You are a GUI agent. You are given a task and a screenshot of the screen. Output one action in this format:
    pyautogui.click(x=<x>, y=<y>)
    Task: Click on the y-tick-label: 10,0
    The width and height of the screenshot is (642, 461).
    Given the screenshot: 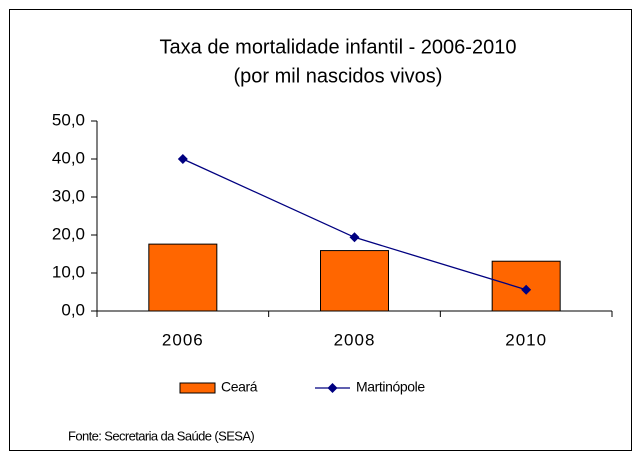 What is the action you would take?
    pyautogui.click(x=68, y=271)
    